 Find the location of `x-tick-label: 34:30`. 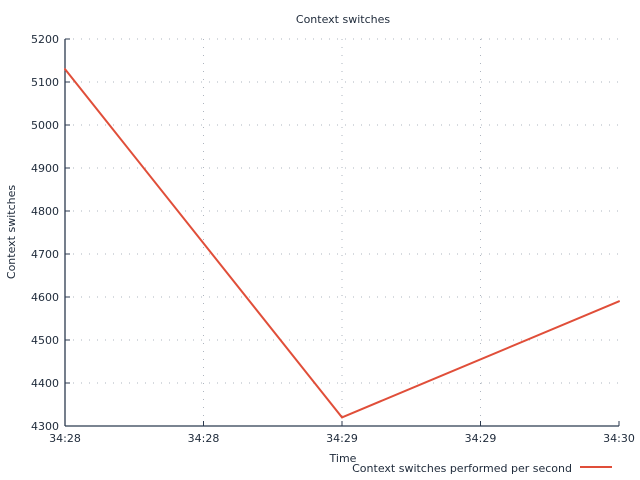

x-tick-label: 34:30 is located at coordinates (619, 438).